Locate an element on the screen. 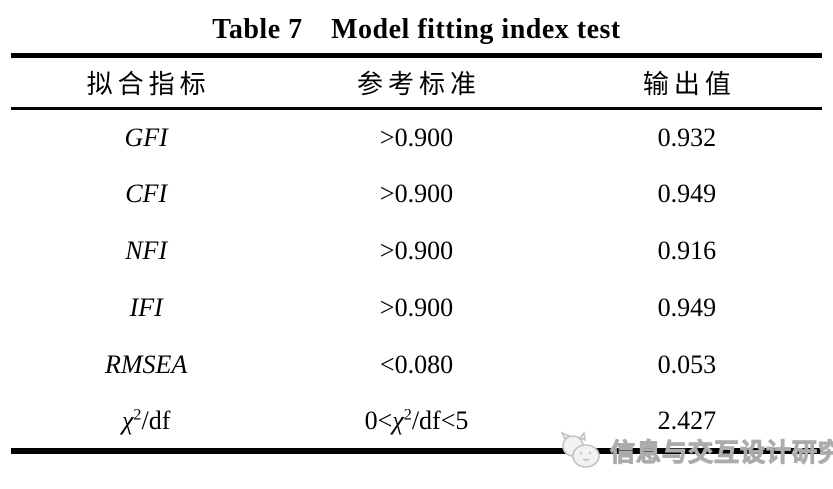 This screenshot has width=833, height=489. cell-output: 2.427 is located at coordinates (687, 420).